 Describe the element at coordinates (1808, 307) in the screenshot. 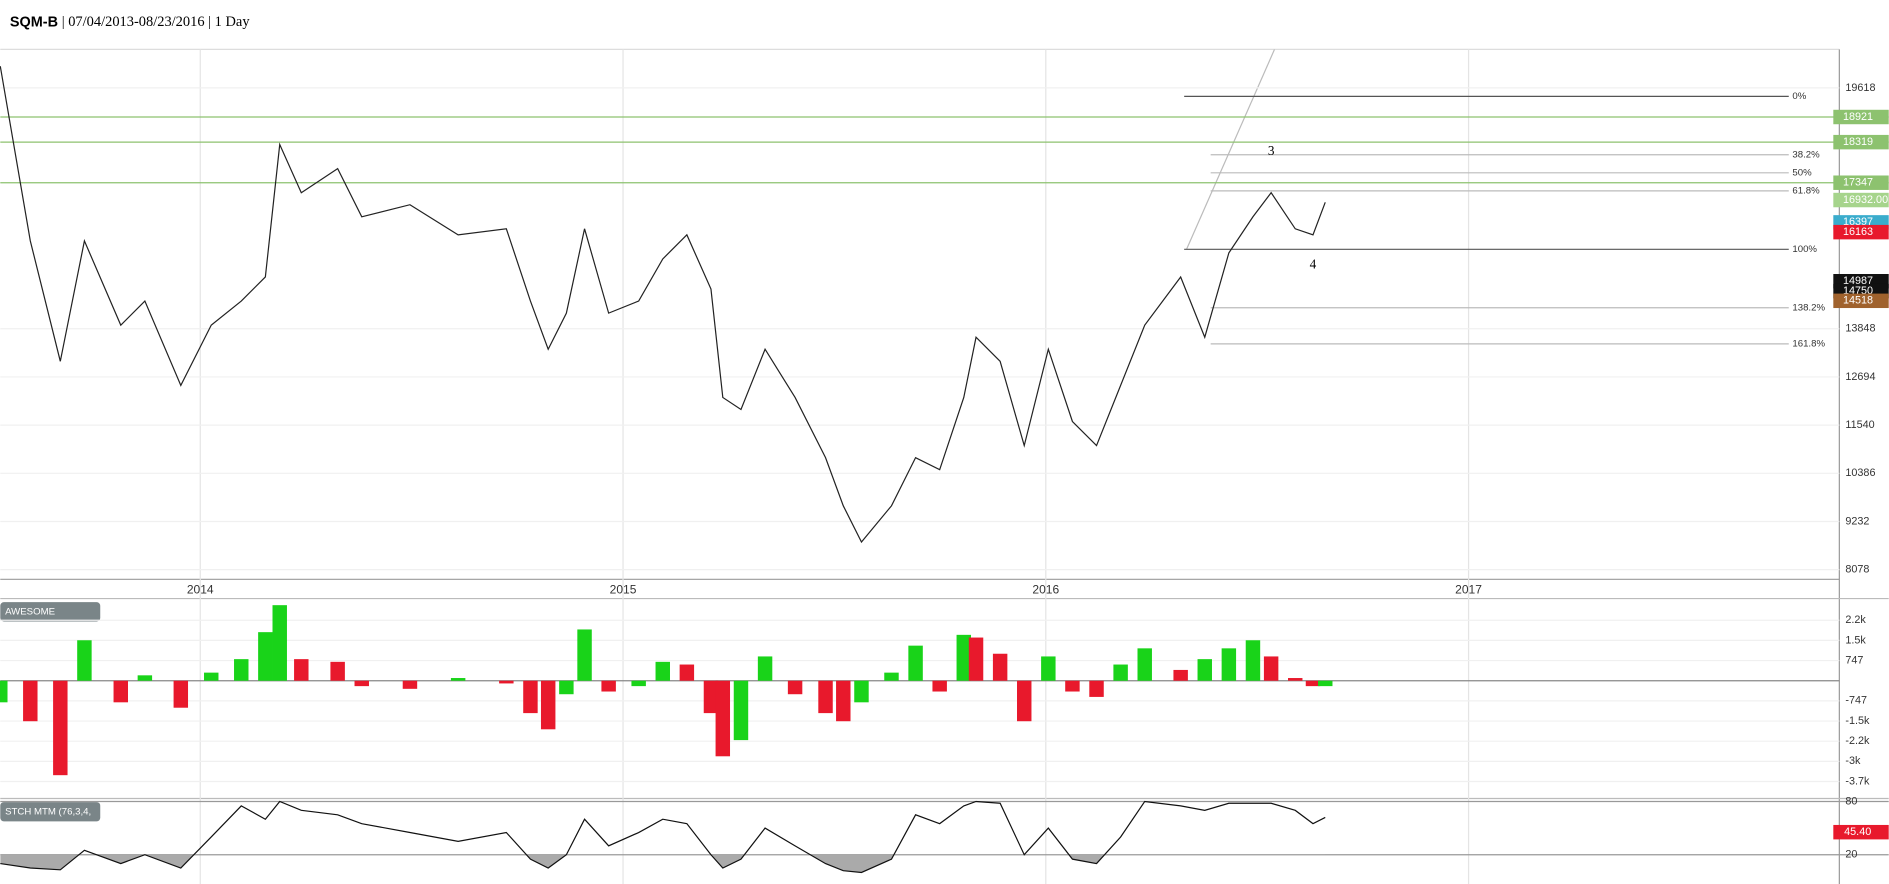

I see `fib-label: 138.2%` at that location.